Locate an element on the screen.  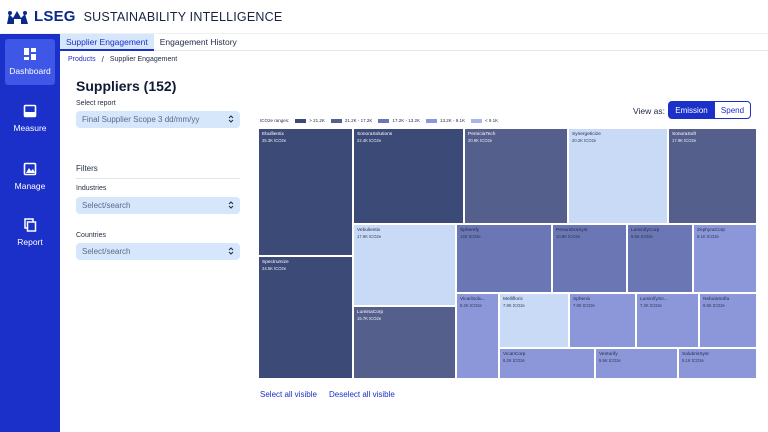
legend-label: 13.2K - 9.1K is located at coordinates (452, 120).